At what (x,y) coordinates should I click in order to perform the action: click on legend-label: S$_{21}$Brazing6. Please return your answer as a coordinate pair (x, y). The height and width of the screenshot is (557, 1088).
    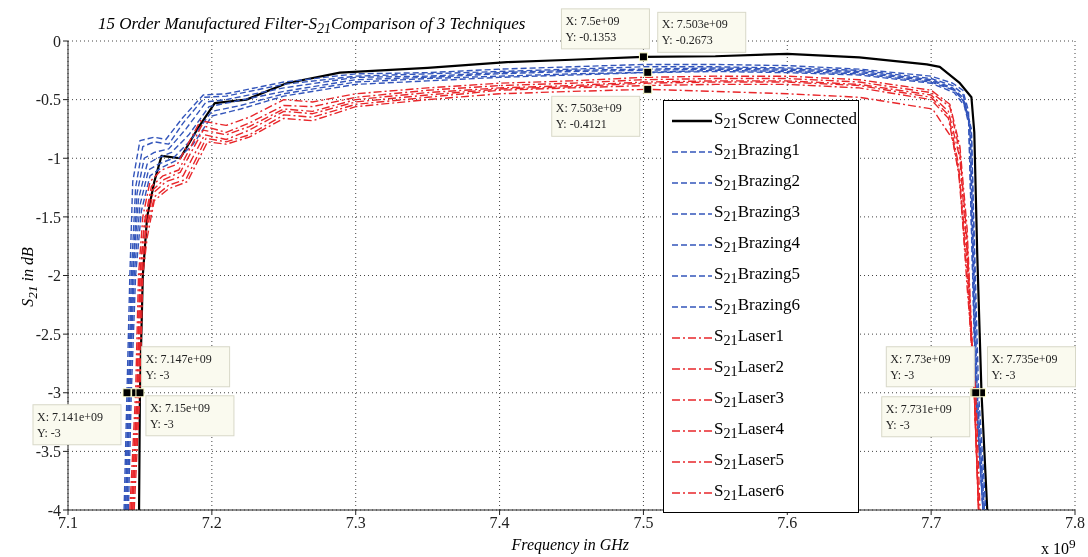
    Looking at the image, I should click on (757, 306).